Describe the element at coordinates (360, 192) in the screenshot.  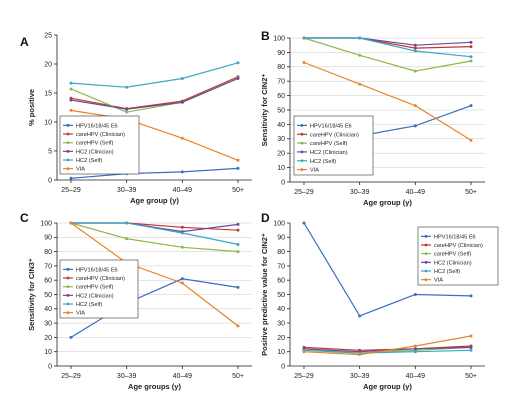
I see `x-tick-label: 30–39` at that location.